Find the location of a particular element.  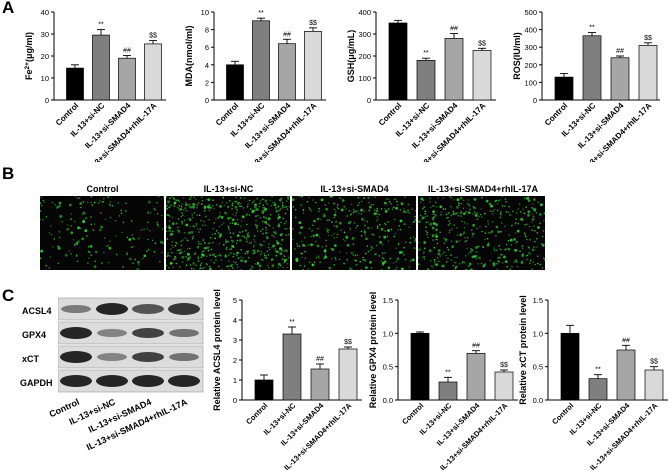

y-axis-label: Fe2+(μg/ml) is located at coordinates (29, 56).